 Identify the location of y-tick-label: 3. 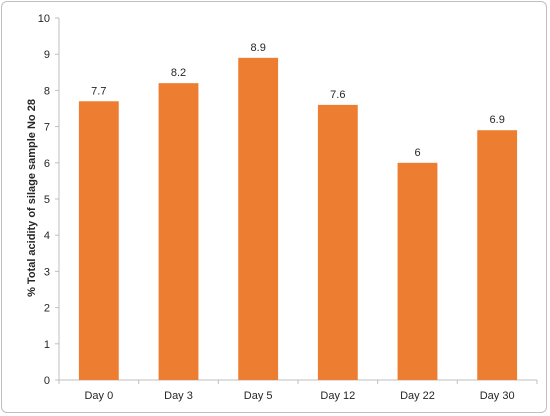
(47, 272).